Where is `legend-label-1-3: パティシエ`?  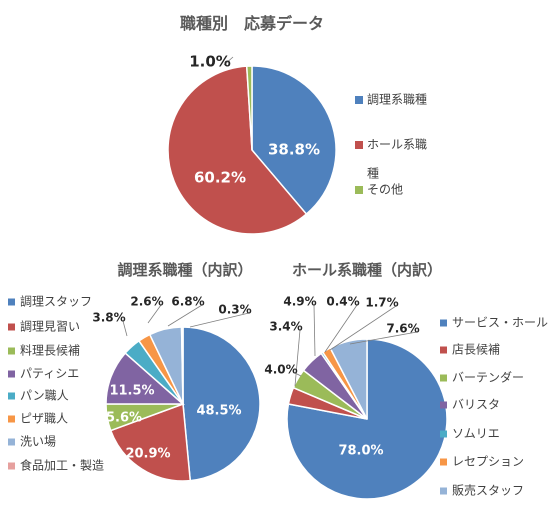
legend-label-1-3: パティシエ is located at coordinates (49, 374).